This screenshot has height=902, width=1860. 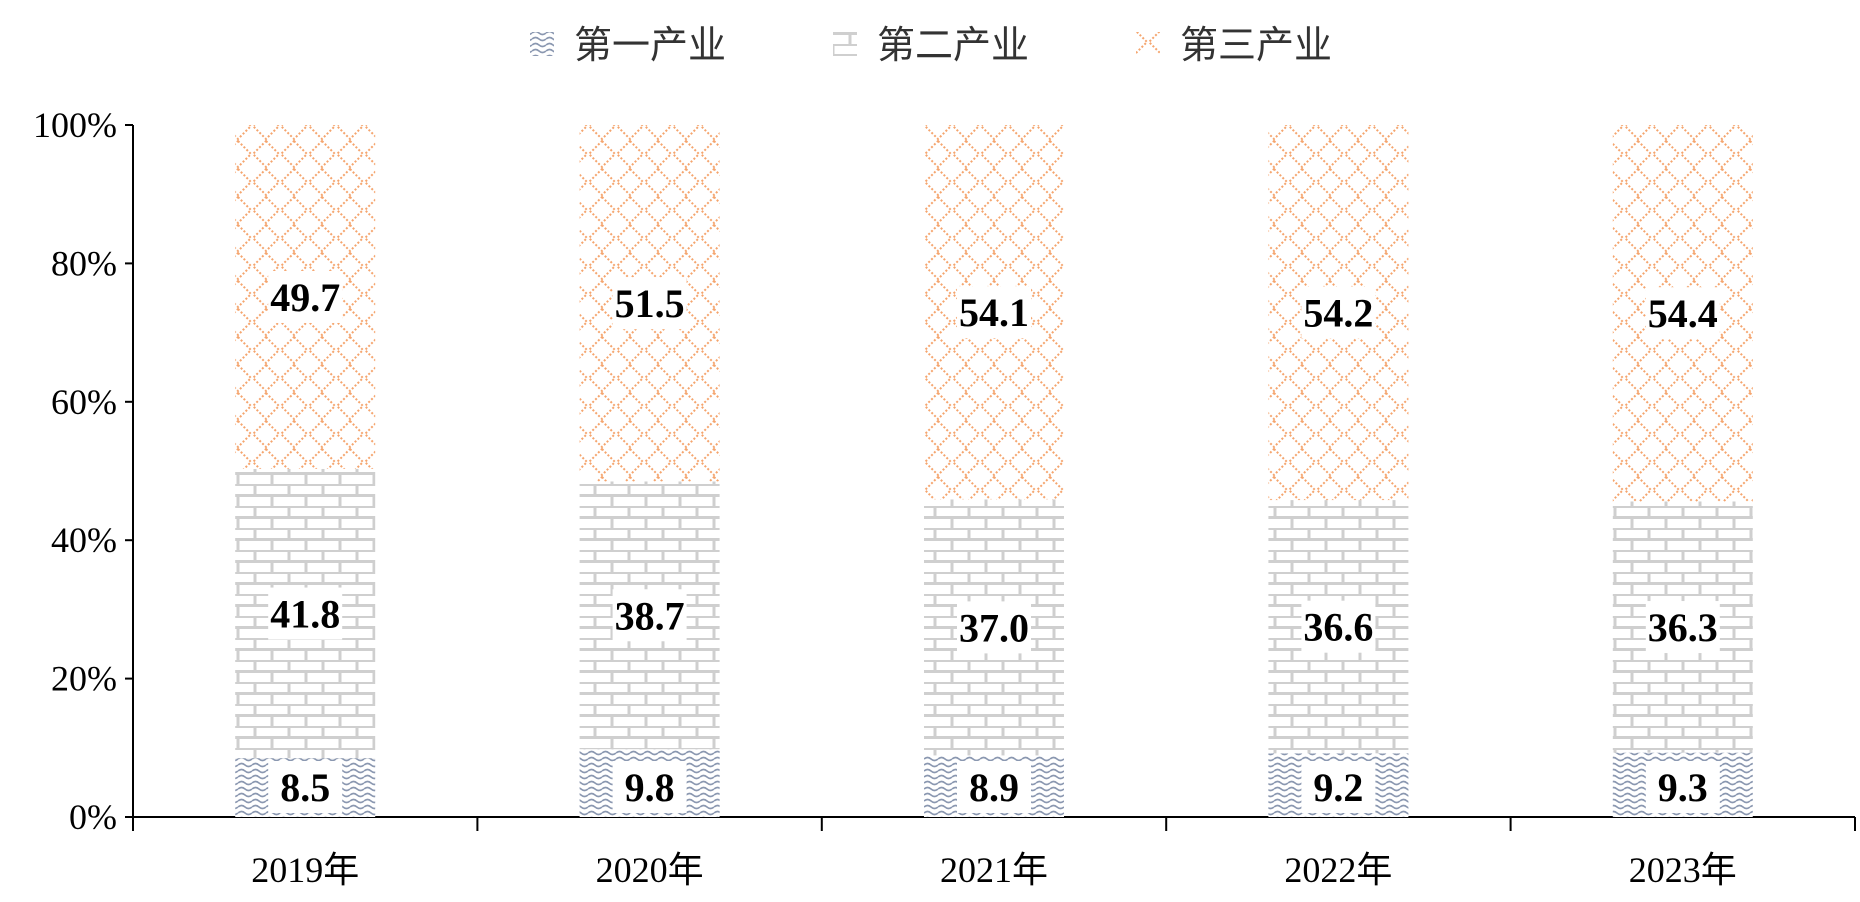 I want to click on data-label: 8.5, so click(x=305, y=787).